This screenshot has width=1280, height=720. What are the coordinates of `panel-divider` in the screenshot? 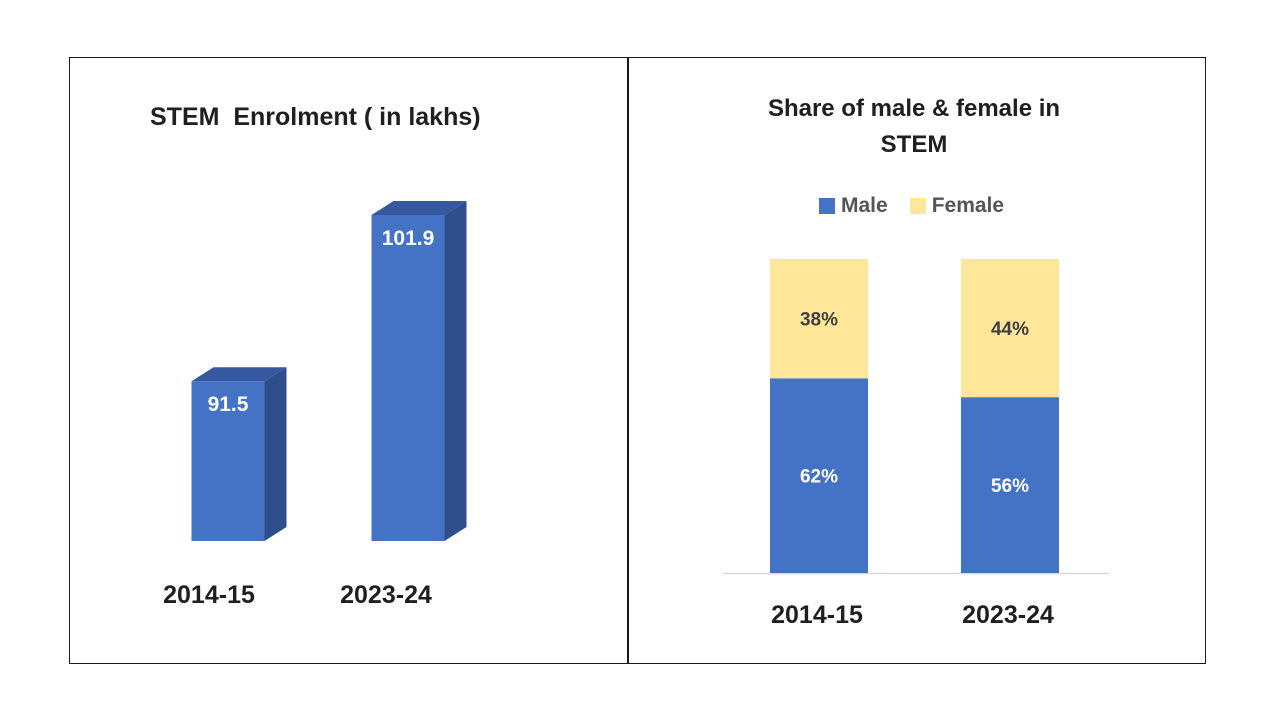 It's located at (628, 360).